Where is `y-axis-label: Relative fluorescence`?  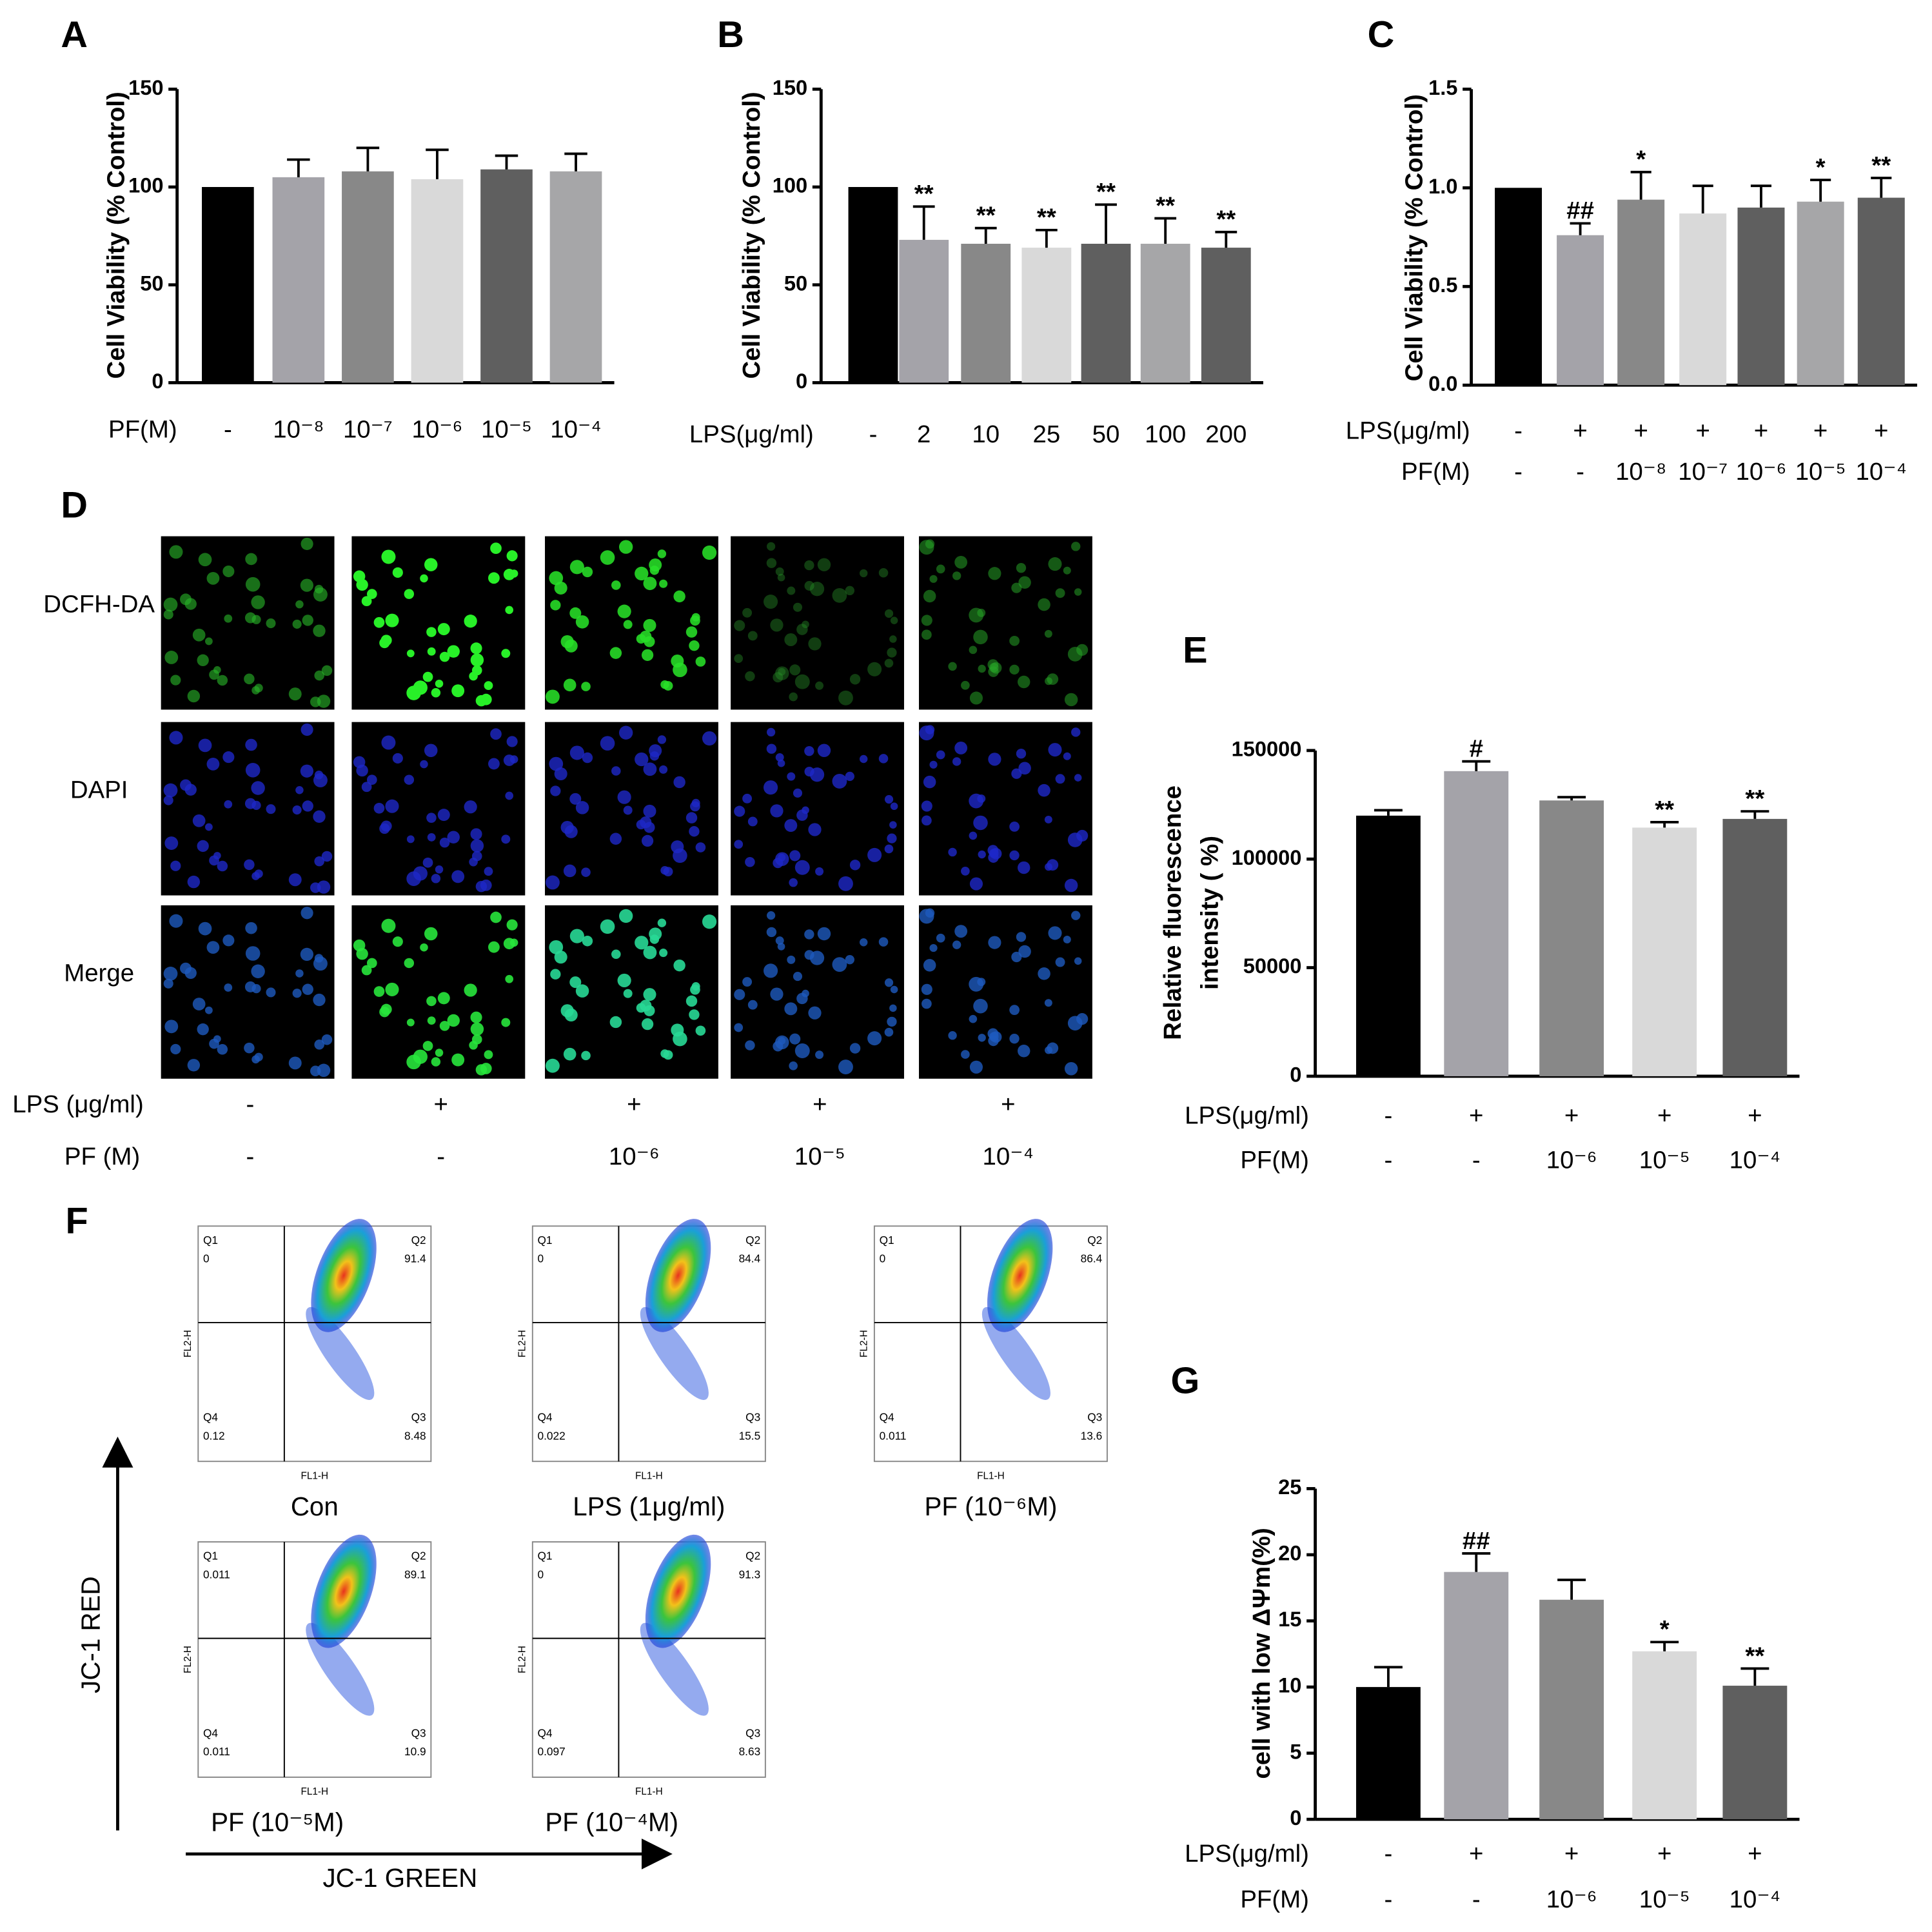
y-axis-label: Relative fluorescence is located at coordinates (1173, 912).